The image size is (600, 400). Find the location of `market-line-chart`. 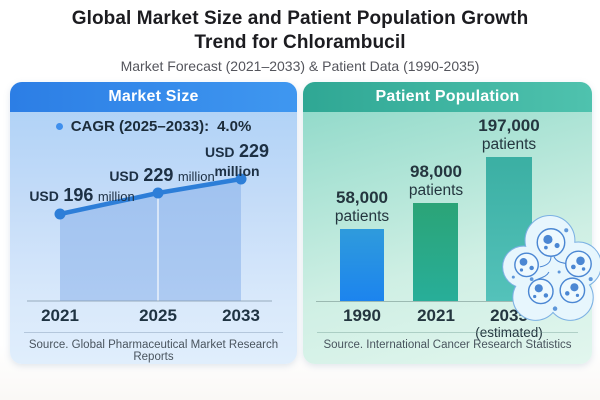

market-line-chart is located at coordinates (149, 237).